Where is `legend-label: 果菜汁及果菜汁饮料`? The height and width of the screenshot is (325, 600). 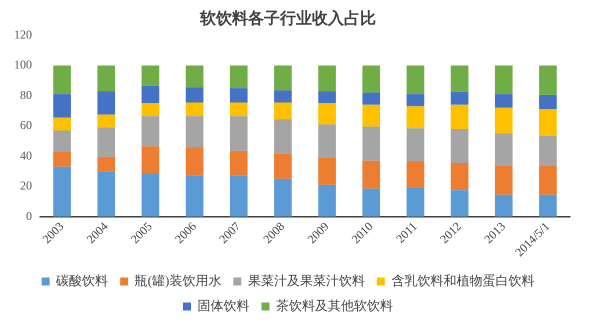 legend-label: 果菜汁及果菜汁饮料 is located at coordinates (306, 280).